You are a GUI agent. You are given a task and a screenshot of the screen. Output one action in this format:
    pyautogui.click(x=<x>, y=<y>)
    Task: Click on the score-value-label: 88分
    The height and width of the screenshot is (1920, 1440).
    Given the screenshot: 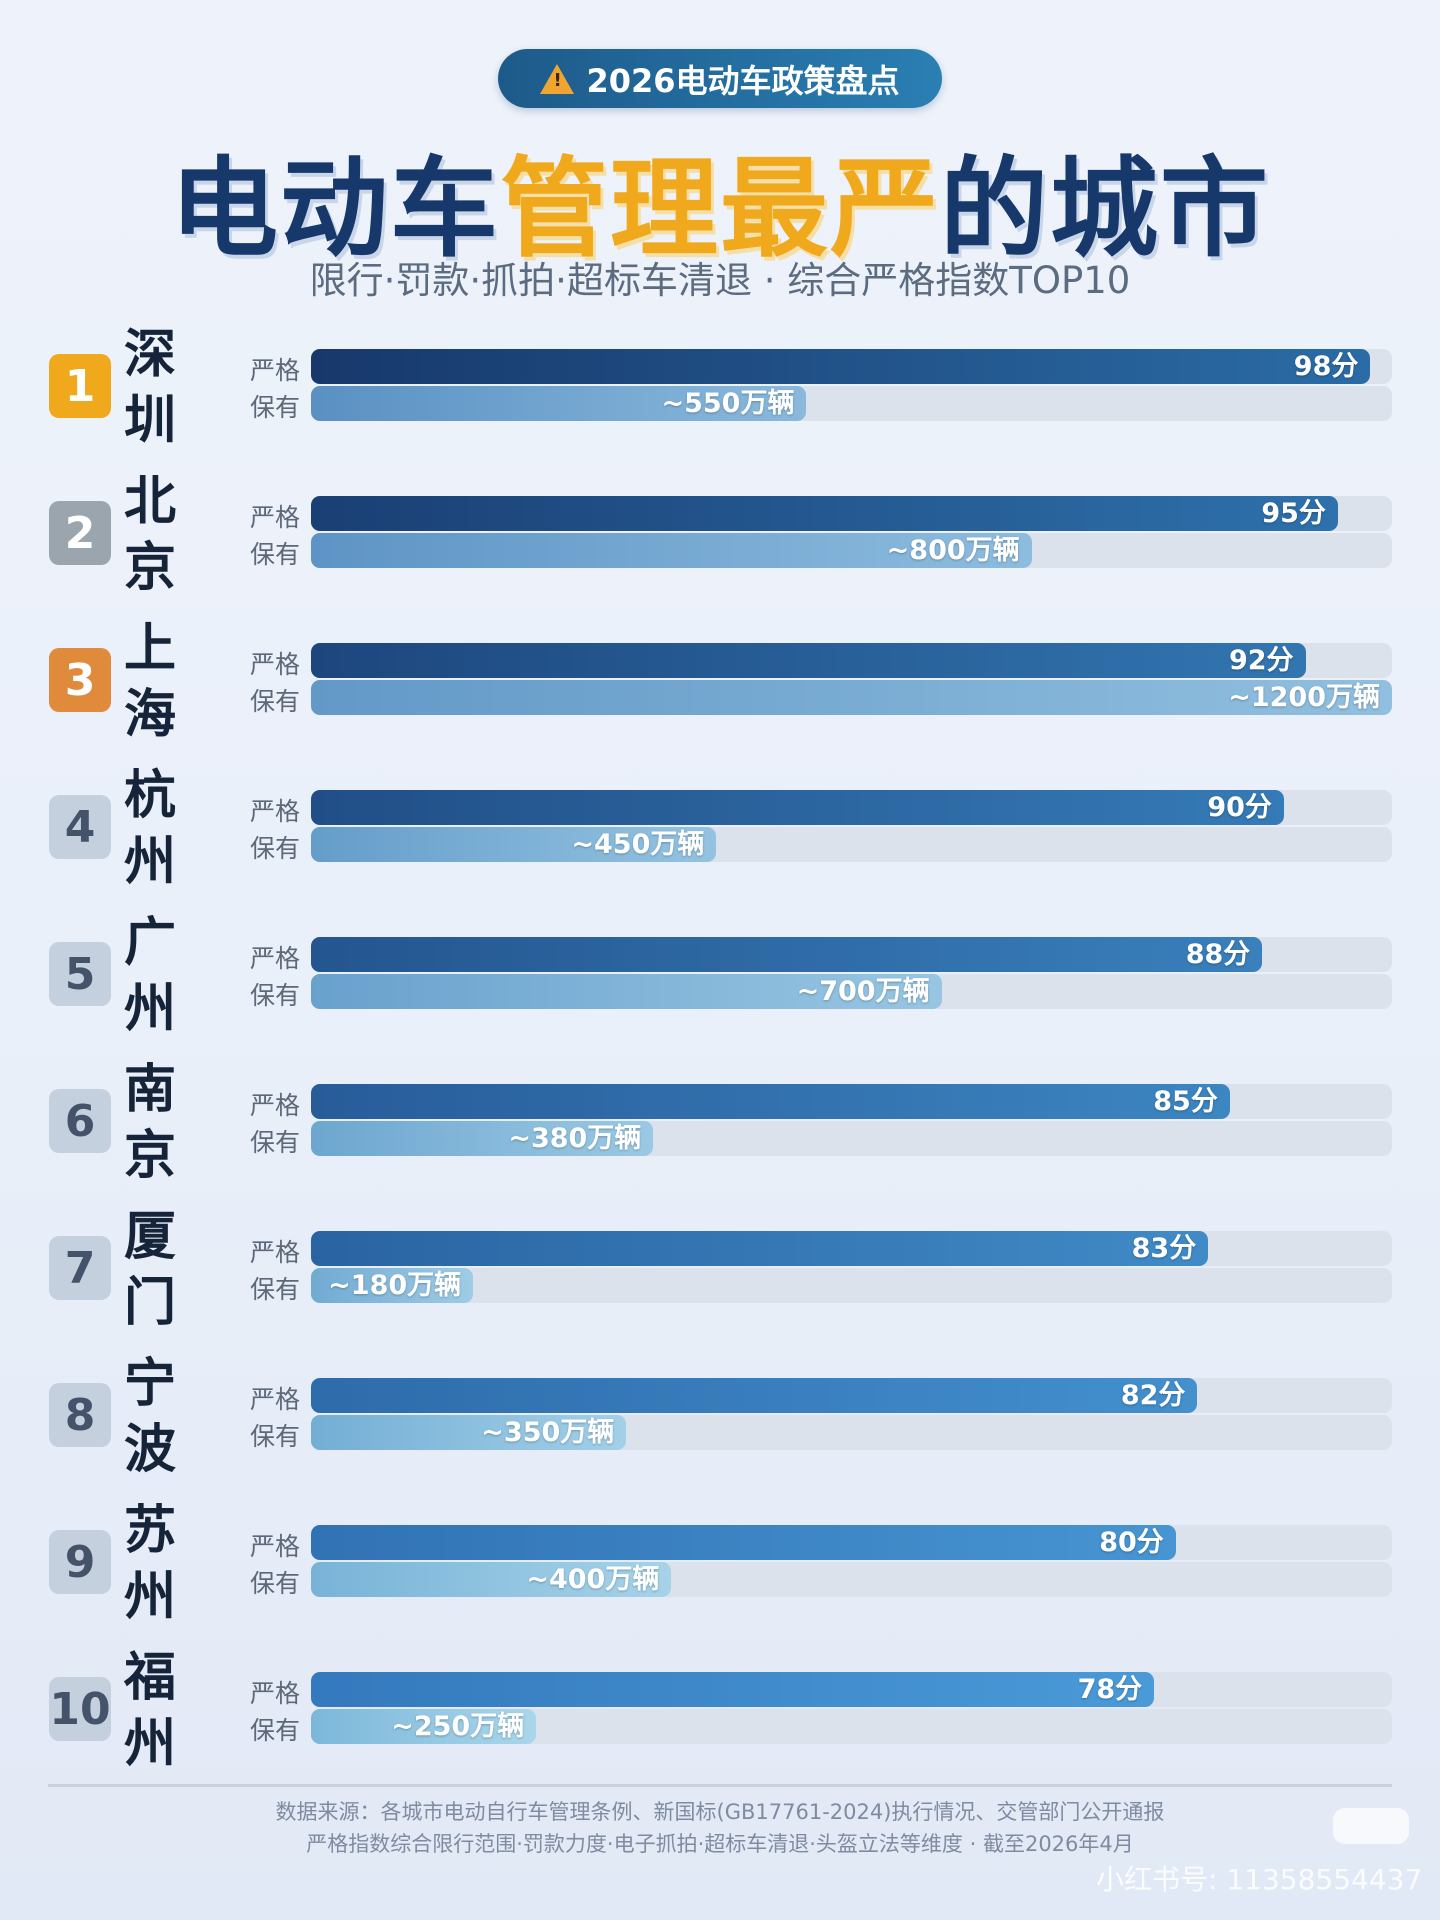 What is the action you would take?
    pyautogui.click(x=1218, y=954)
    